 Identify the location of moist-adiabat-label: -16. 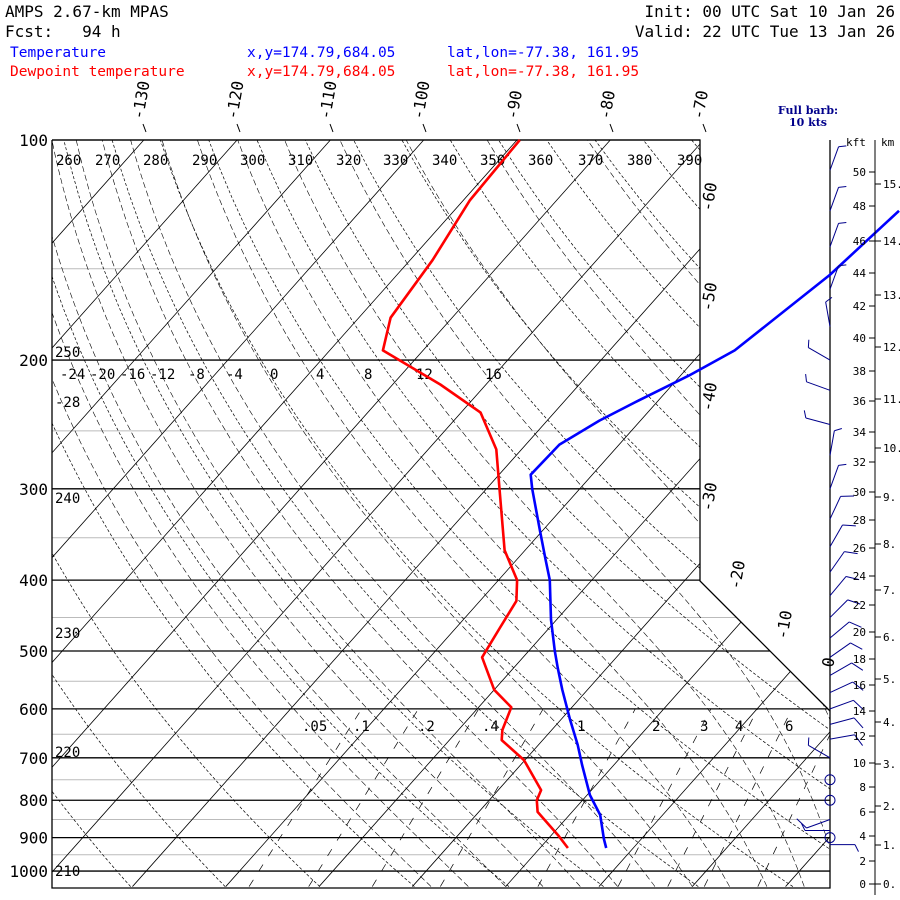
(132, 375).